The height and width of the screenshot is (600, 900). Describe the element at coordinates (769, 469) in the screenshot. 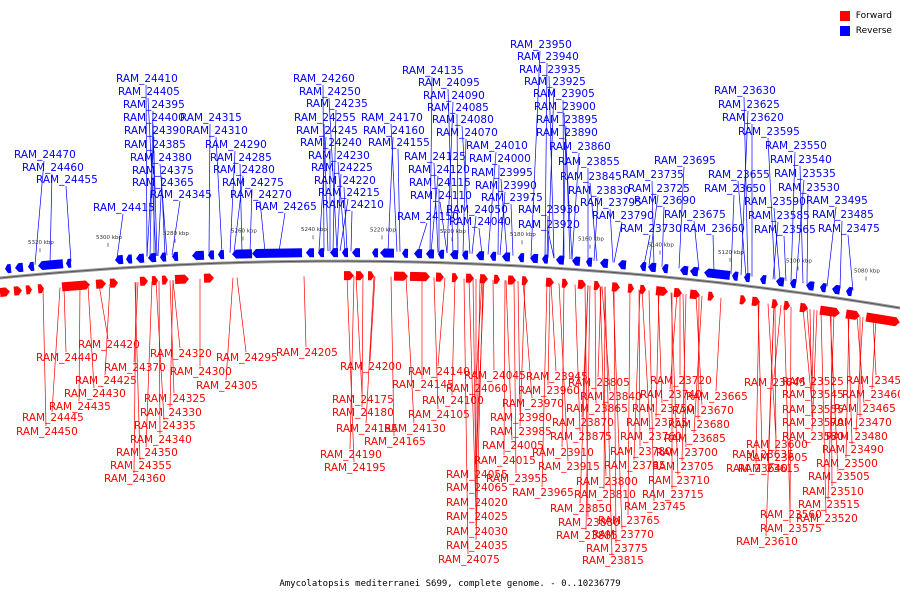

I see `forward-gene-label: RAM_23615` at that location.